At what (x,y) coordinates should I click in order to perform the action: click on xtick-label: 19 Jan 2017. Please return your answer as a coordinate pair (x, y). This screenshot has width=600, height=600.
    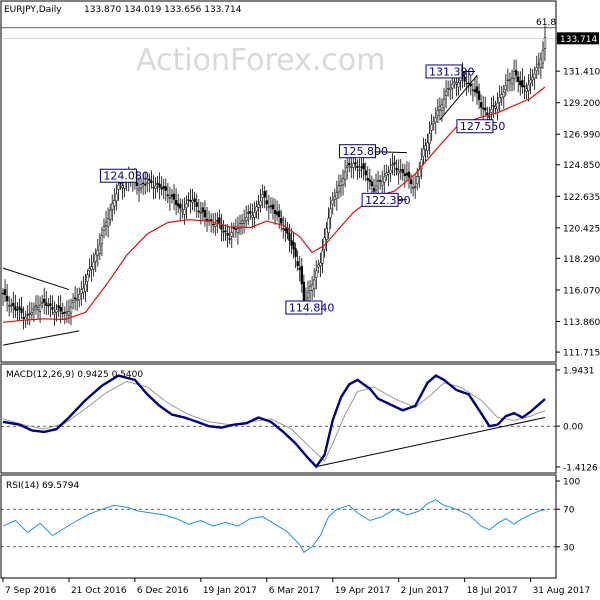
    Looking at the image, I should click on (230, 591).